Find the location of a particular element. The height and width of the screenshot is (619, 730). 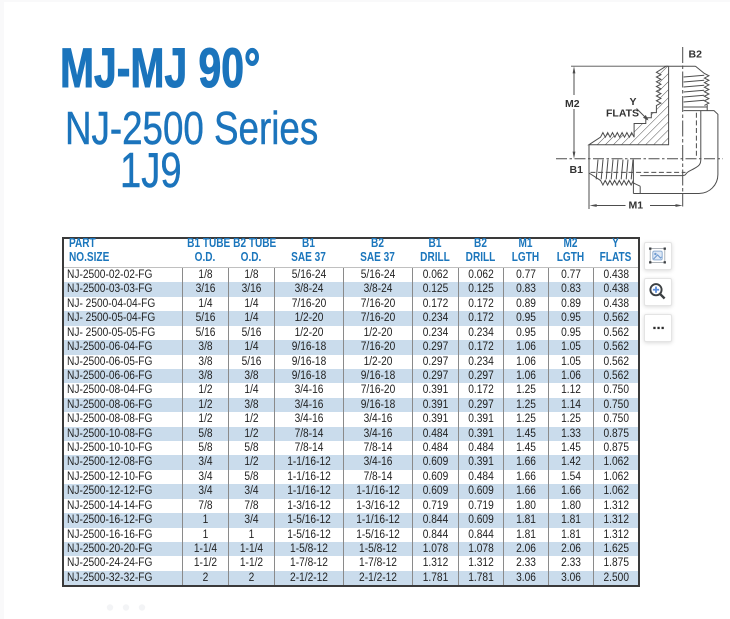

svg-text: B2 is located at coordinates (696, 55).